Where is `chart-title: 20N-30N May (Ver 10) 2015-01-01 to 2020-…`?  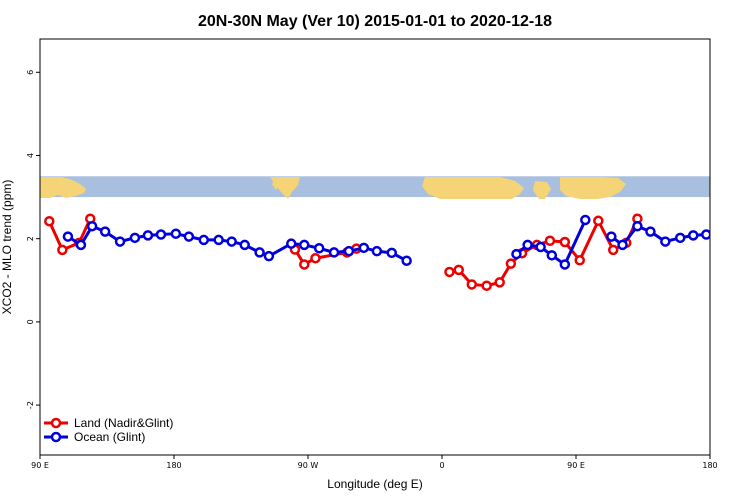
chart-title: 20N-30N May (Ver 10) 2015-01-01 to 2020-… is located at coordinates (375, 21).